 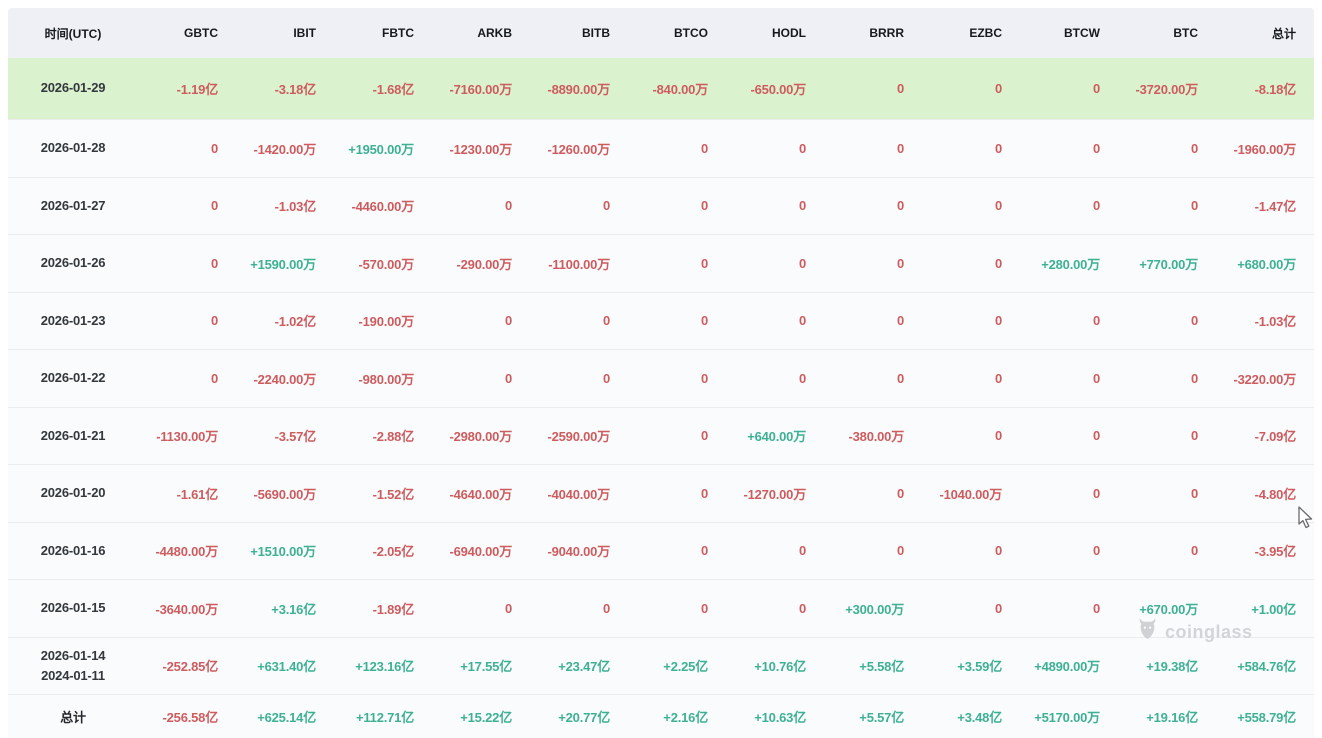 What do you see at coordinates (73, 435) in the screenshot?
I see `date-cell: 2026-01-21` at bounding box center [73, 435].